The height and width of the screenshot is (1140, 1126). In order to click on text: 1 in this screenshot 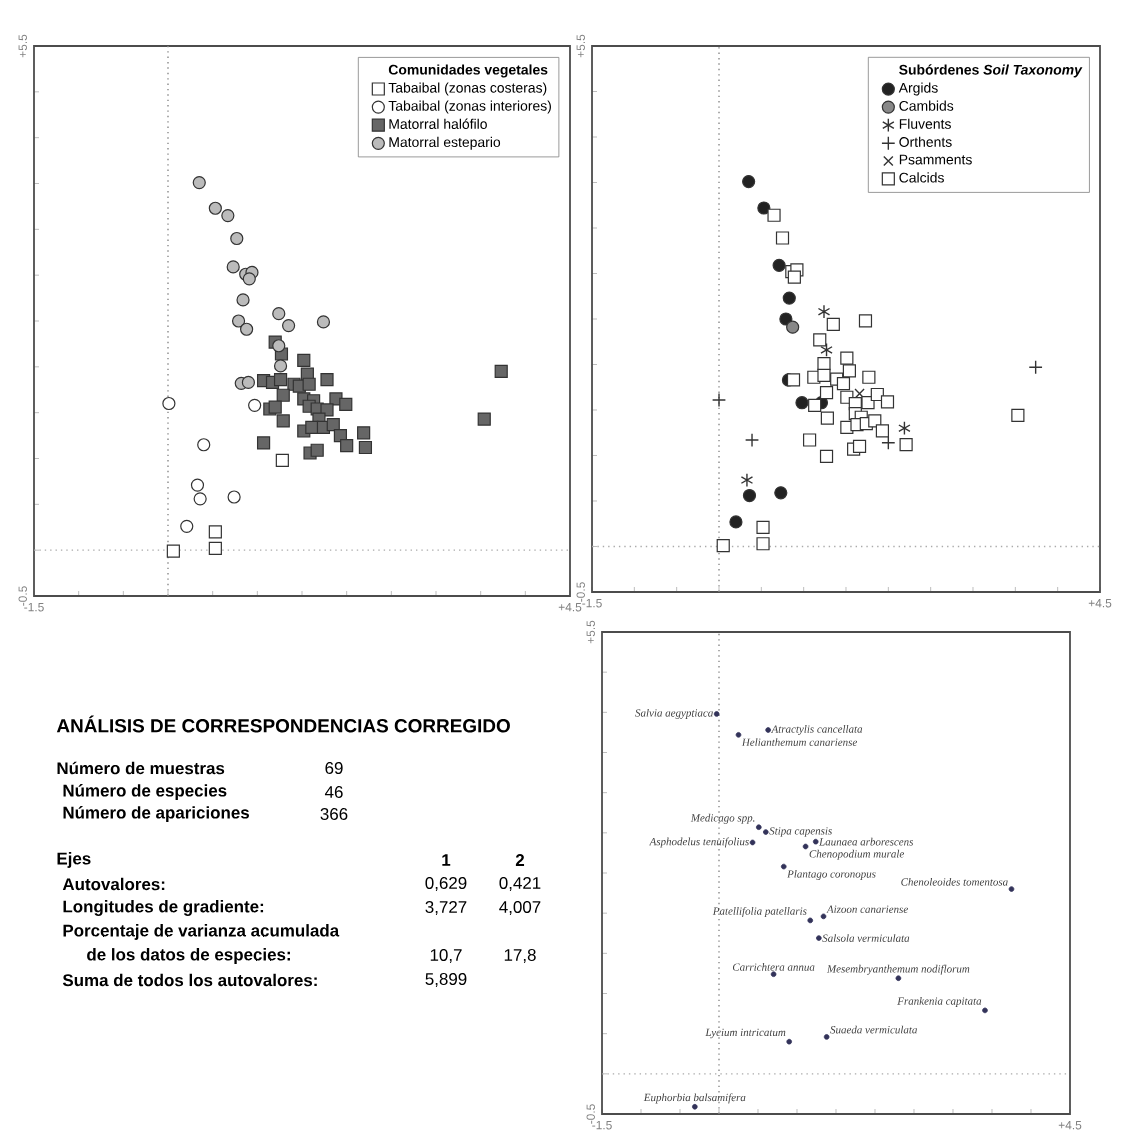, I will do `click(446, 860)`.